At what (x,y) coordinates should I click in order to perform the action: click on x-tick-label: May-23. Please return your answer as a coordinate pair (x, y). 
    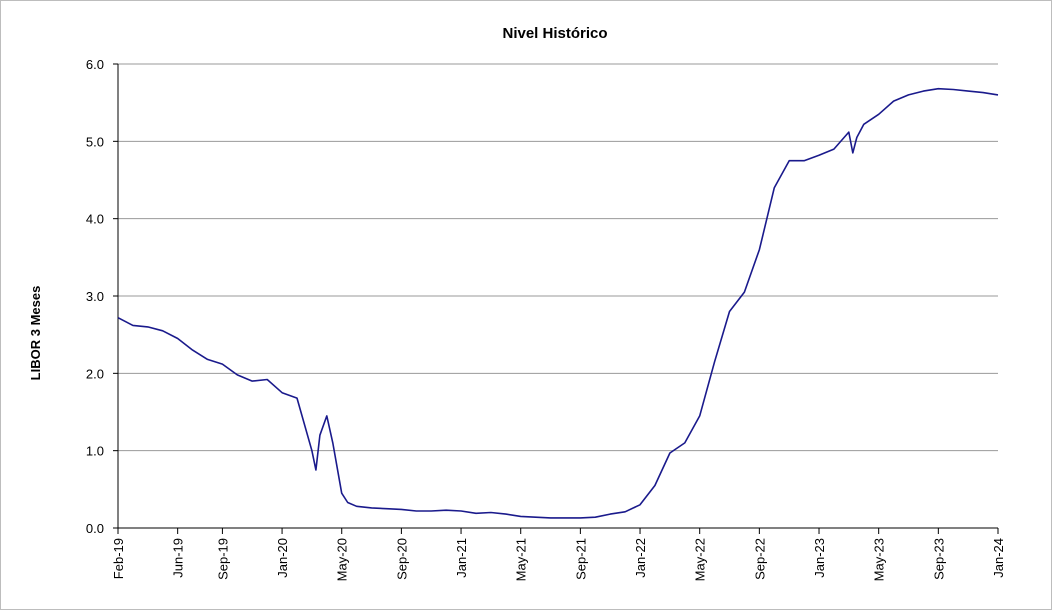
    Looking at the image, I should click on (879, 559).